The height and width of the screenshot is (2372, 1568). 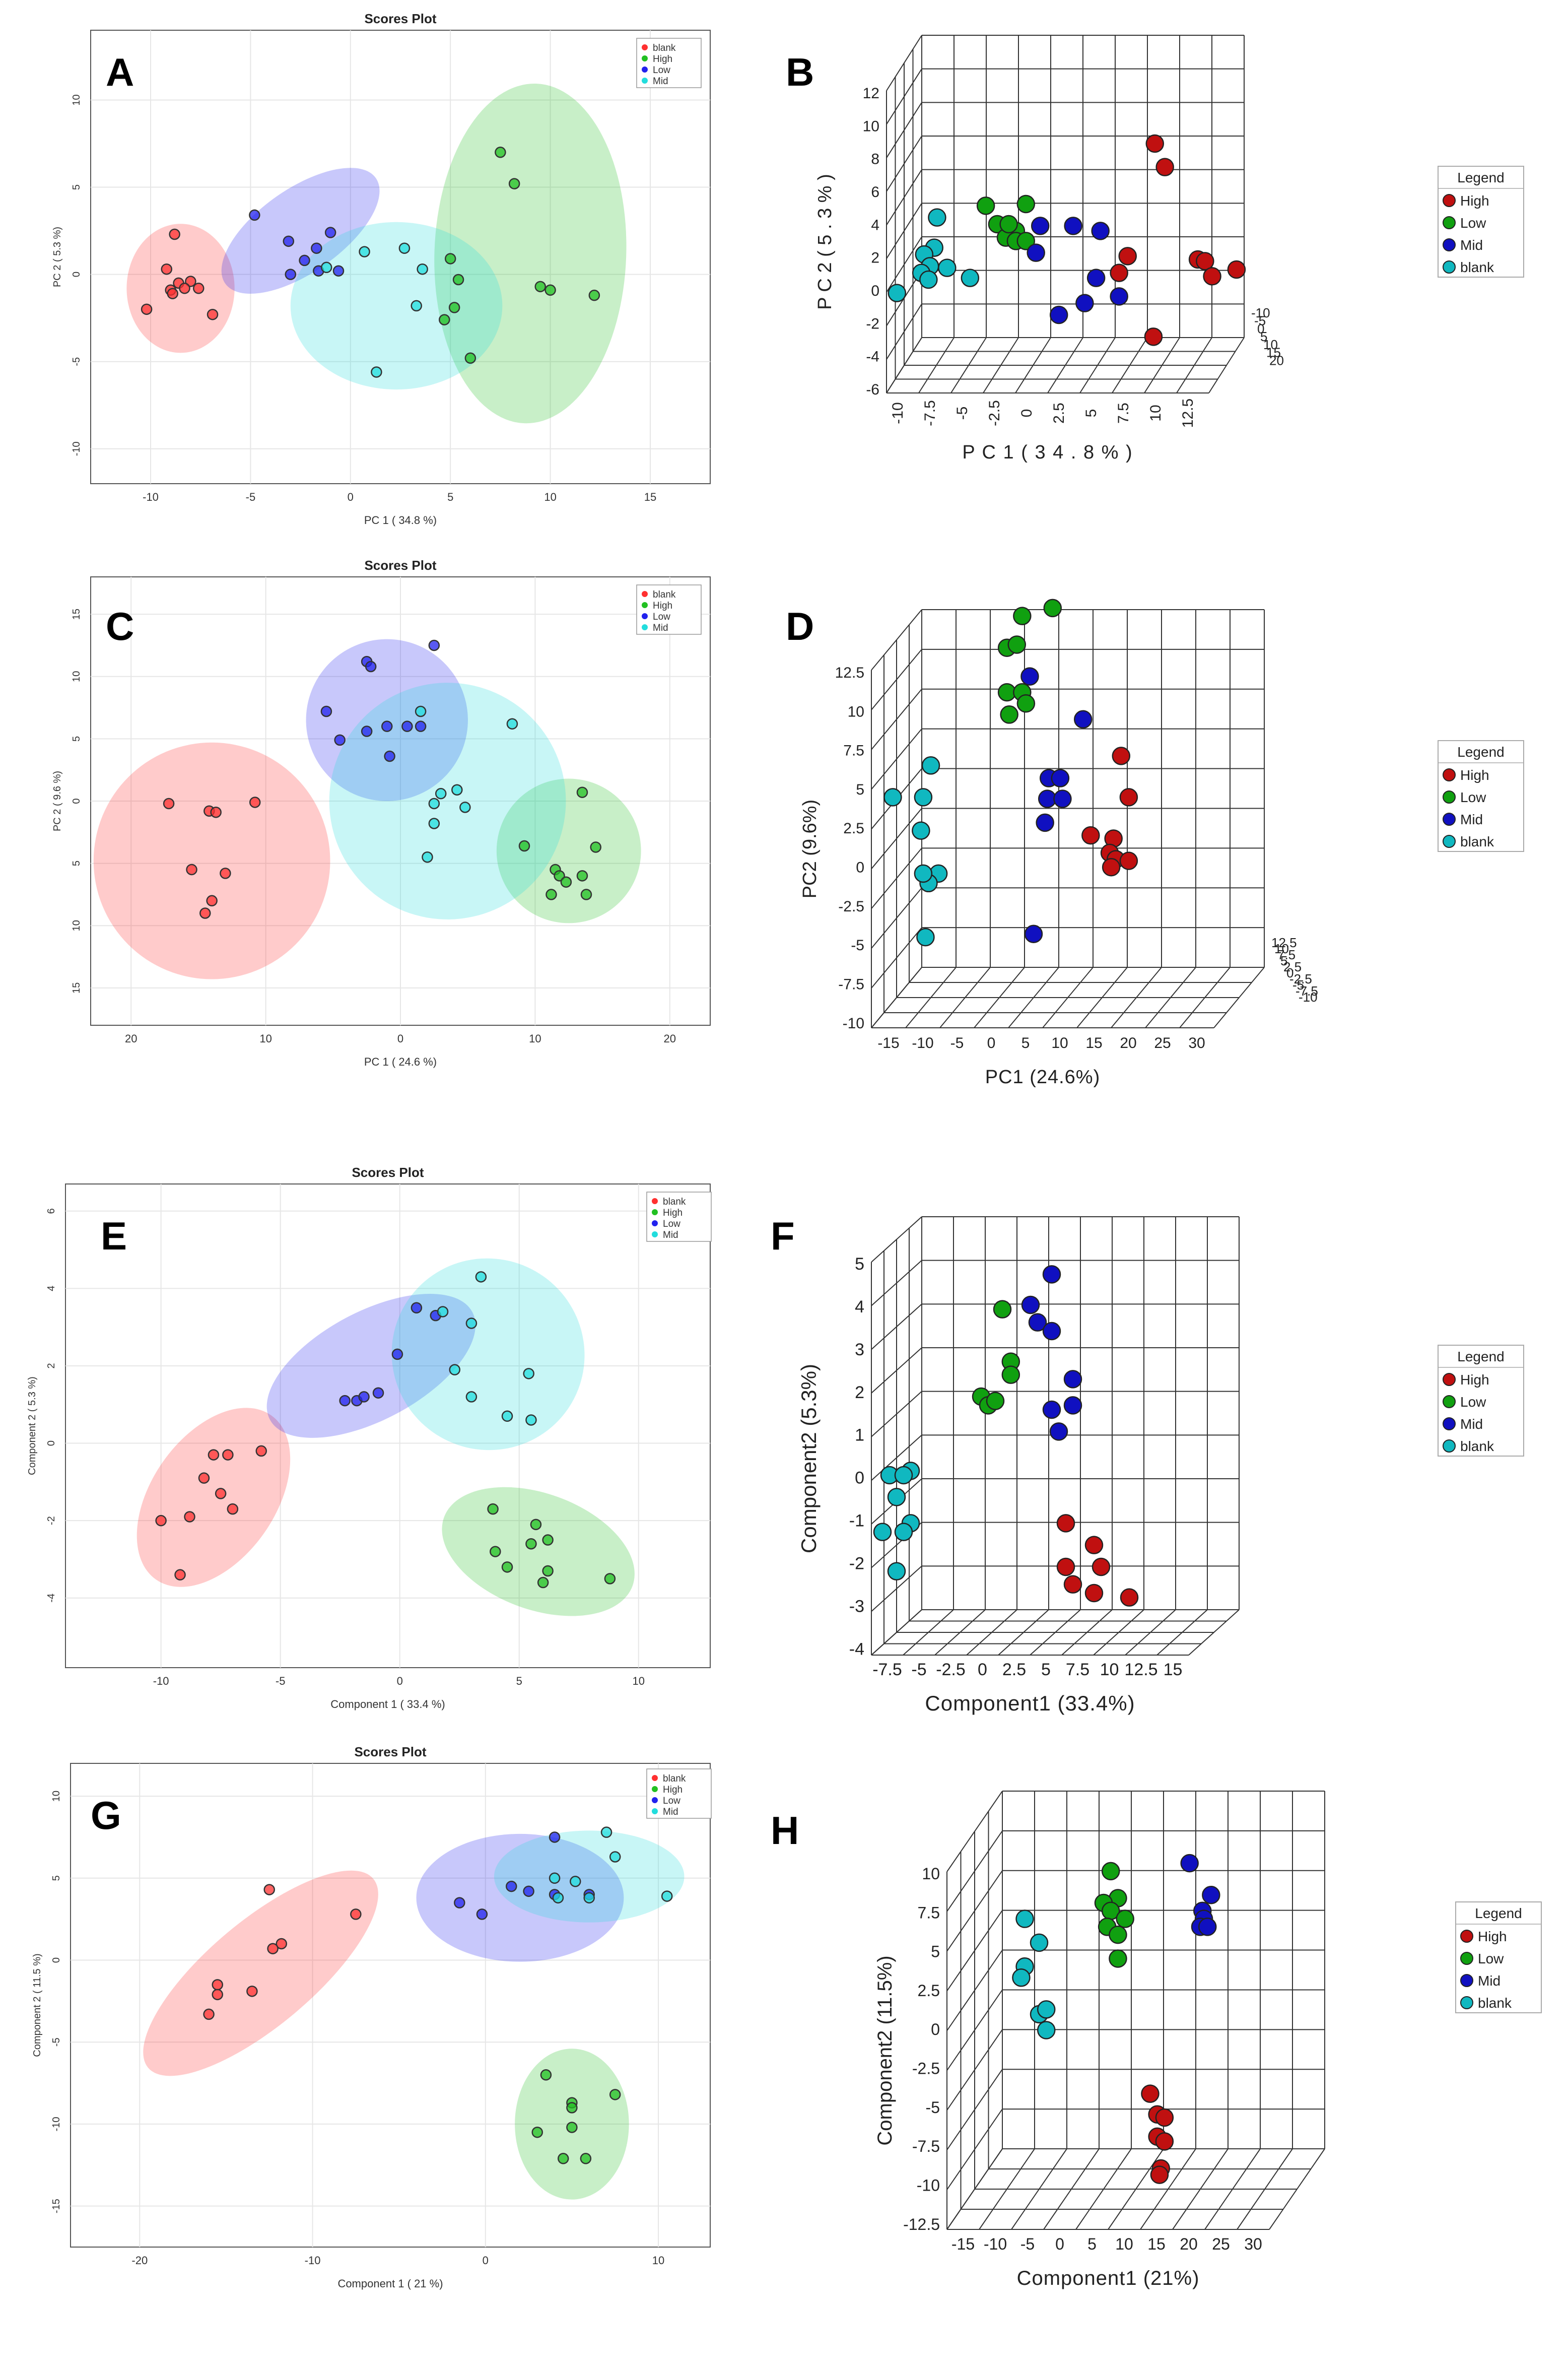 What do you see at coordinates (1300, 978) in the screenshot?
I see `z-tick-label: -2.5` at bounding box center [1300, 978].